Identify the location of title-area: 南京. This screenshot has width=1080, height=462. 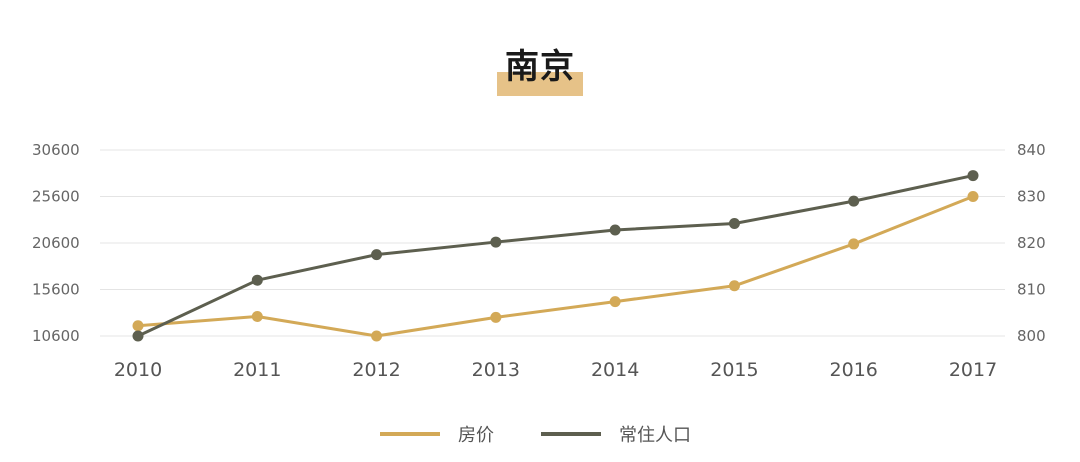
(540, 70).